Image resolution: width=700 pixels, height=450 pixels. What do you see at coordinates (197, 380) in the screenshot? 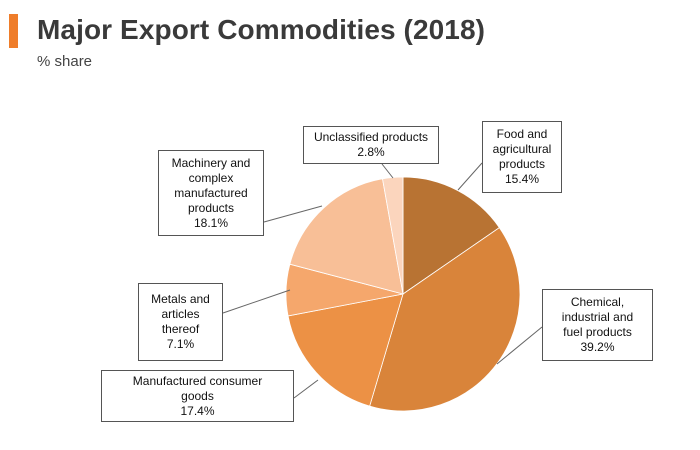
I see `slice-label-text: Manufactured consumer` at bounding box center [197, 380].